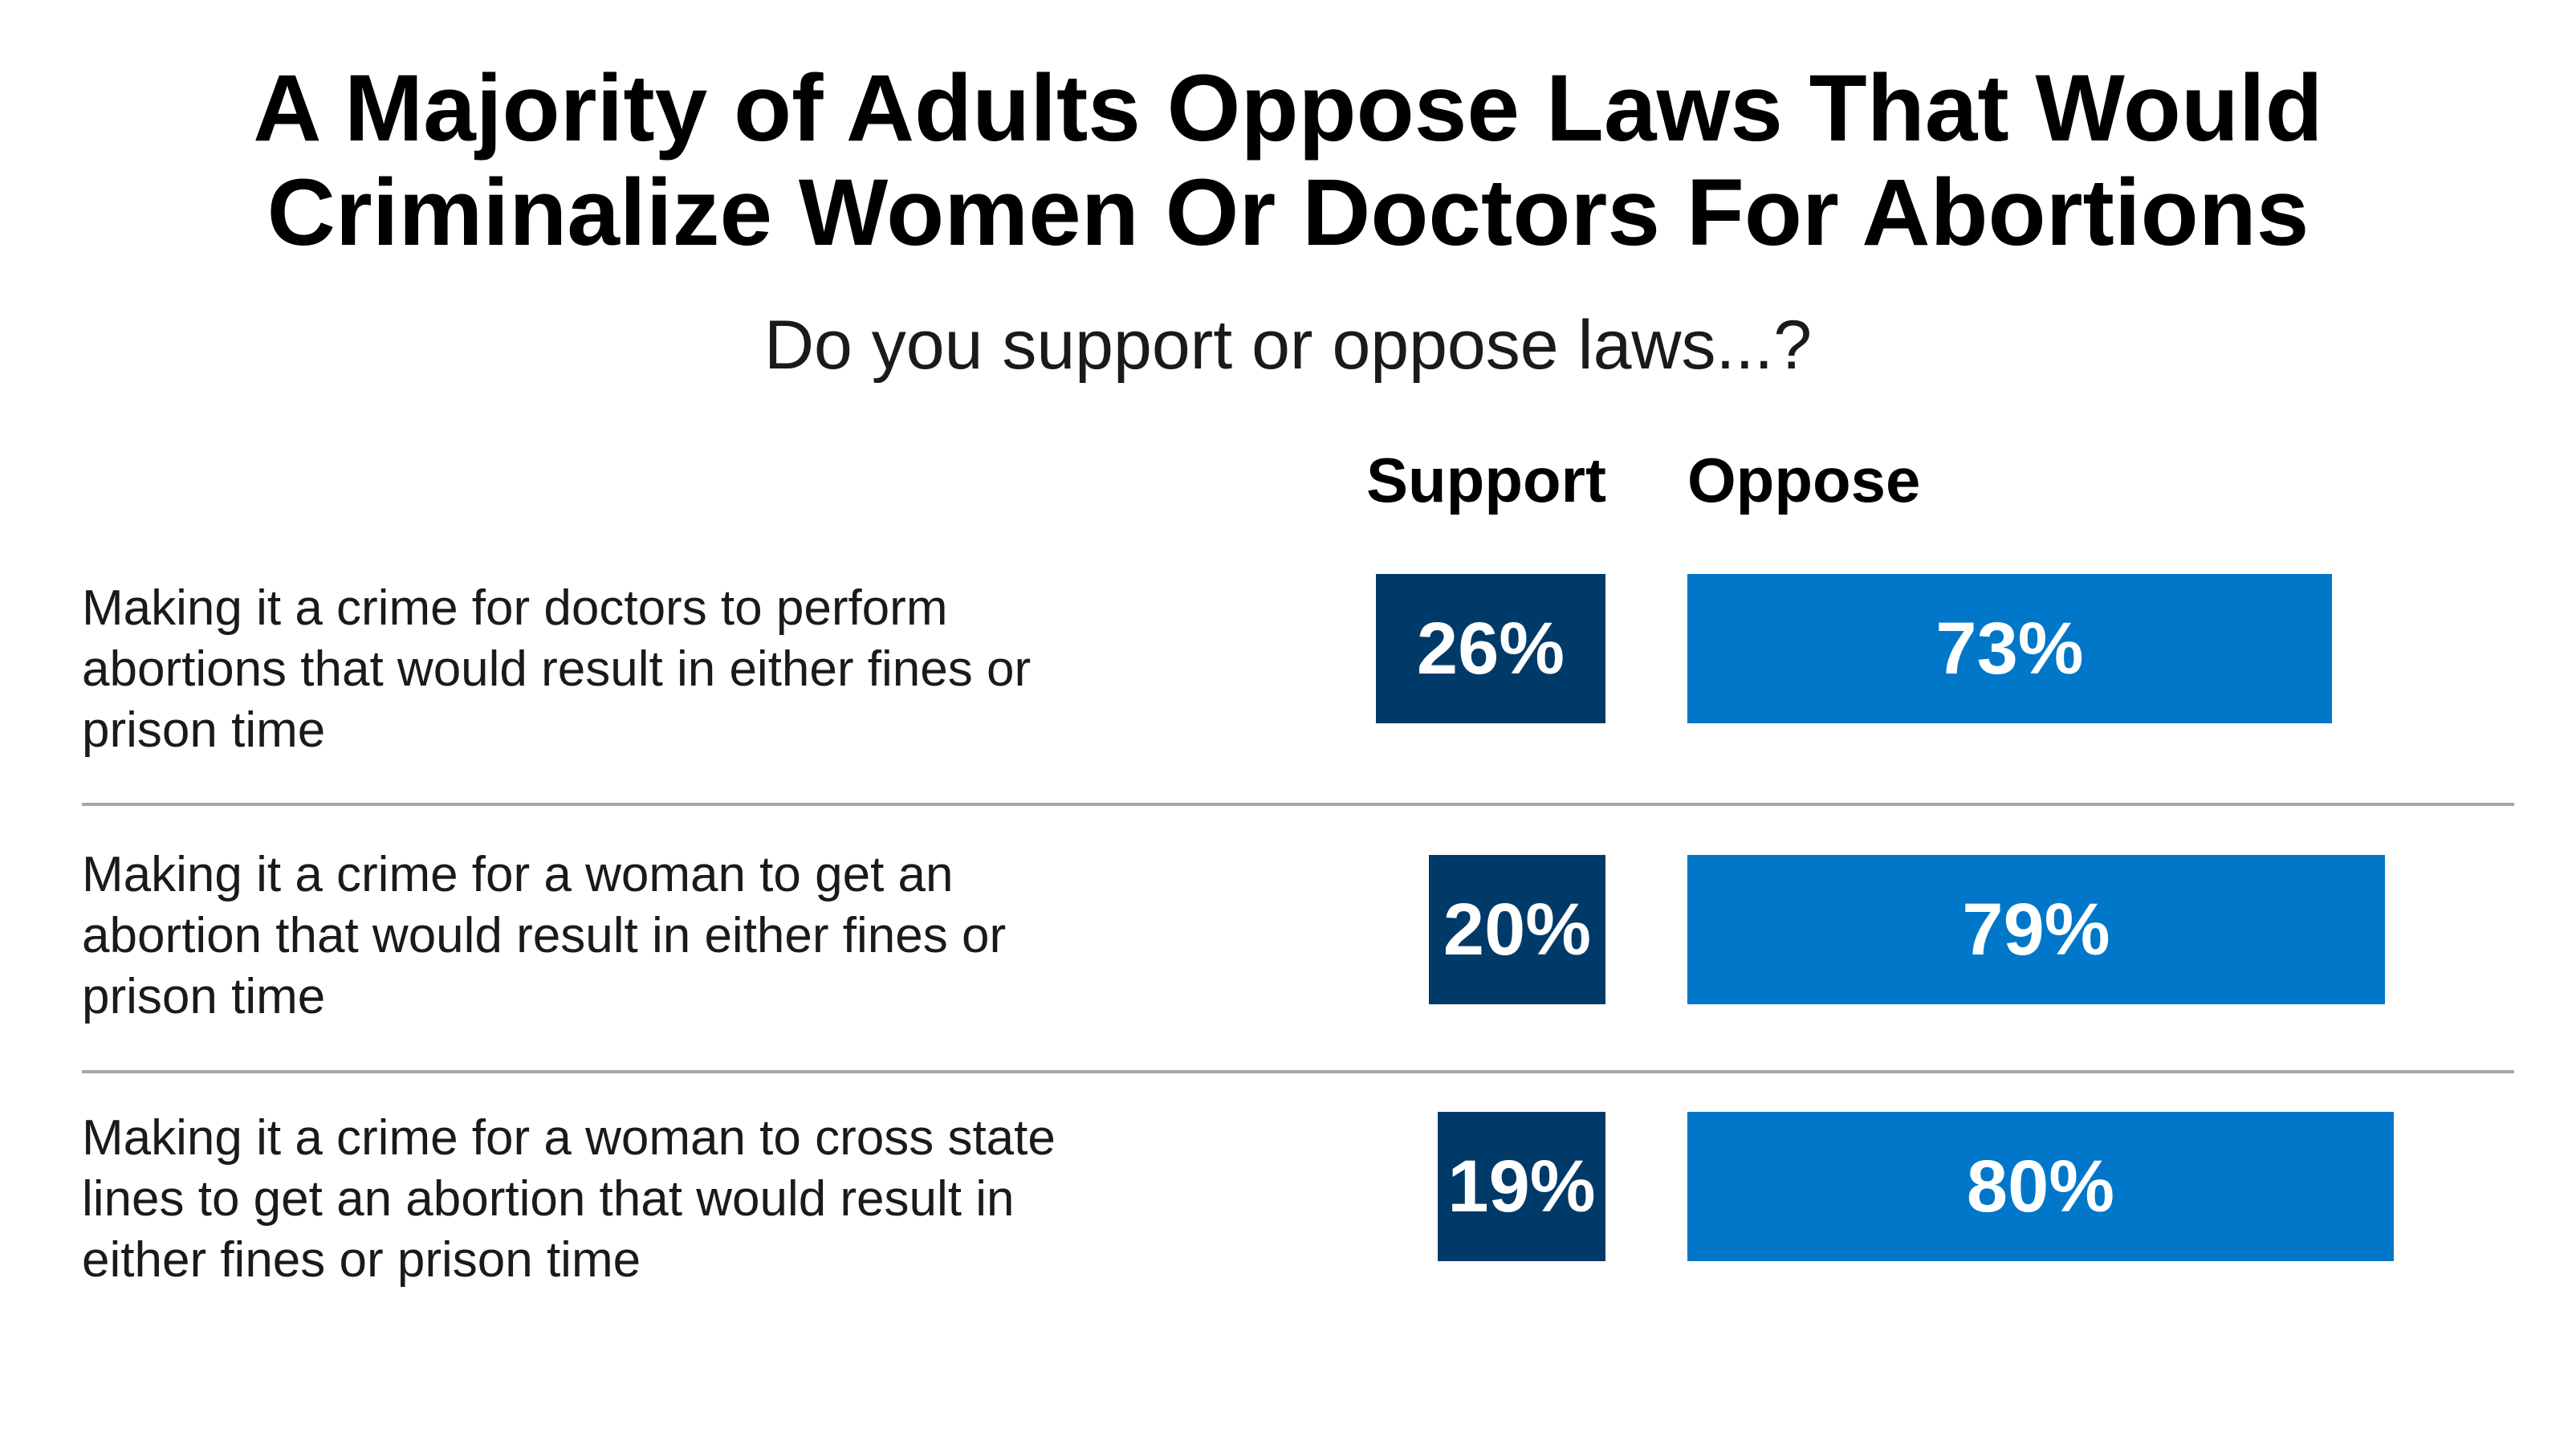 This screenshot has height=1445, width=2576. I want to click on support-value-label: 26%, so click(1490, 648).